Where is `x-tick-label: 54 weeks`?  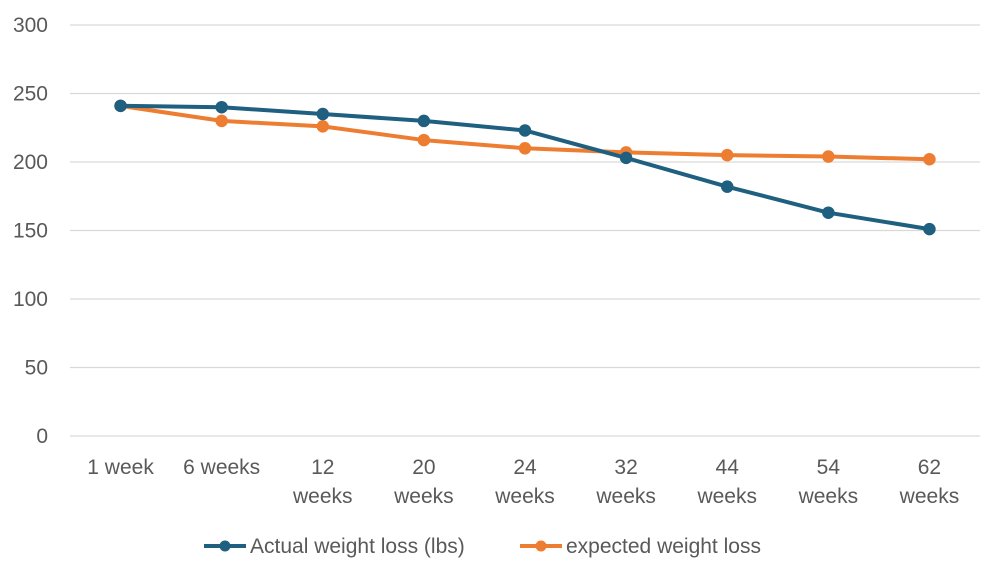
x-tick-label: 54 weeks is located at coordinates (828, 482).